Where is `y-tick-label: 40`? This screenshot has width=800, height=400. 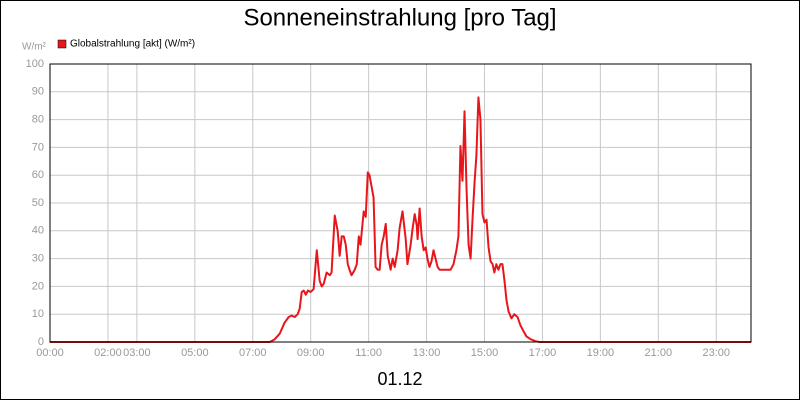
y-tick-label: 40 is located at coordinates (38, 231).